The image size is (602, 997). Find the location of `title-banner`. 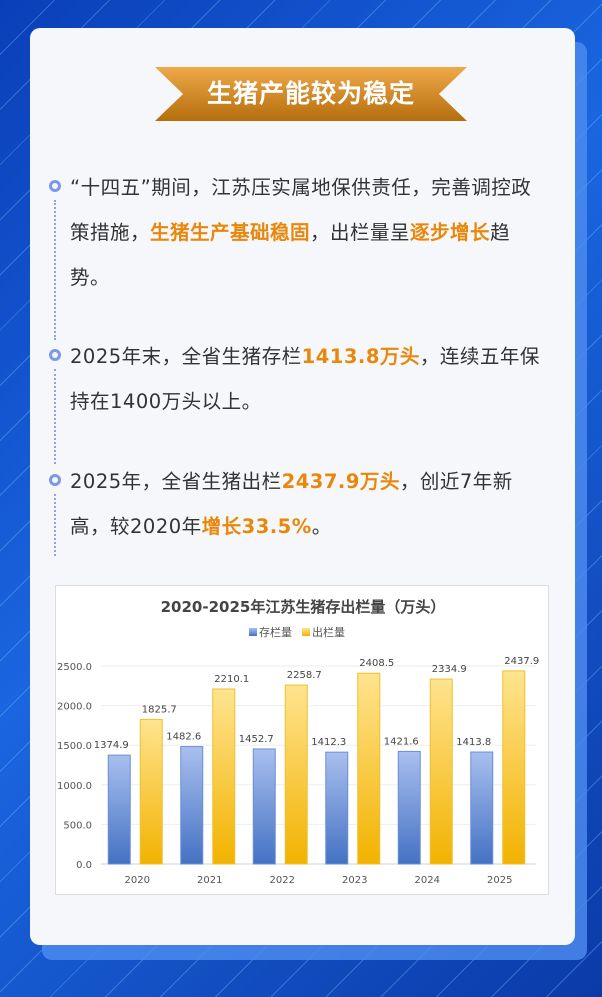

title-banner is located at coordinates (311, 94).